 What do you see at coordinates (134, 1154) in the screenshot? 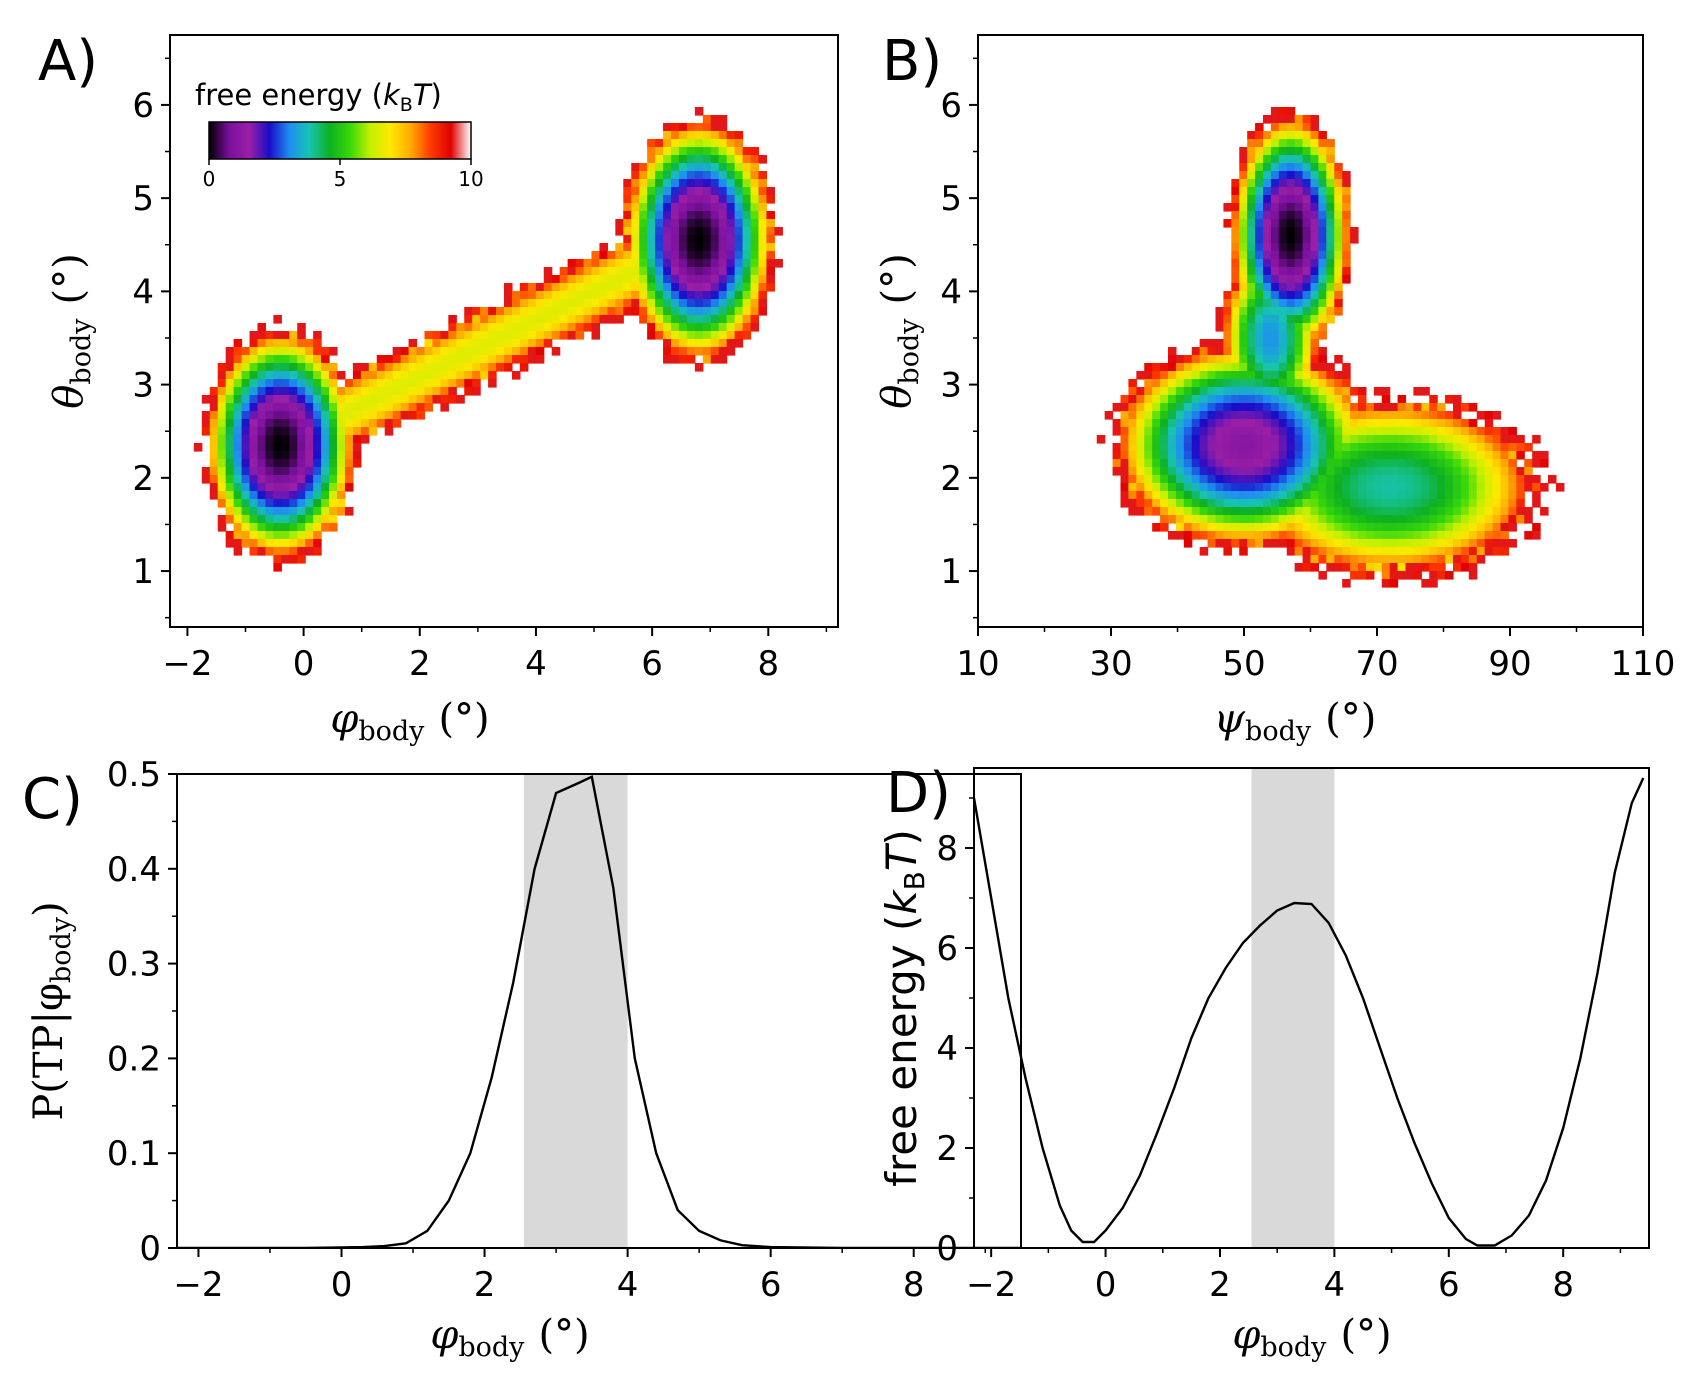
I see `y-tick-label: 0.1` at bounding box center [134, 1154].